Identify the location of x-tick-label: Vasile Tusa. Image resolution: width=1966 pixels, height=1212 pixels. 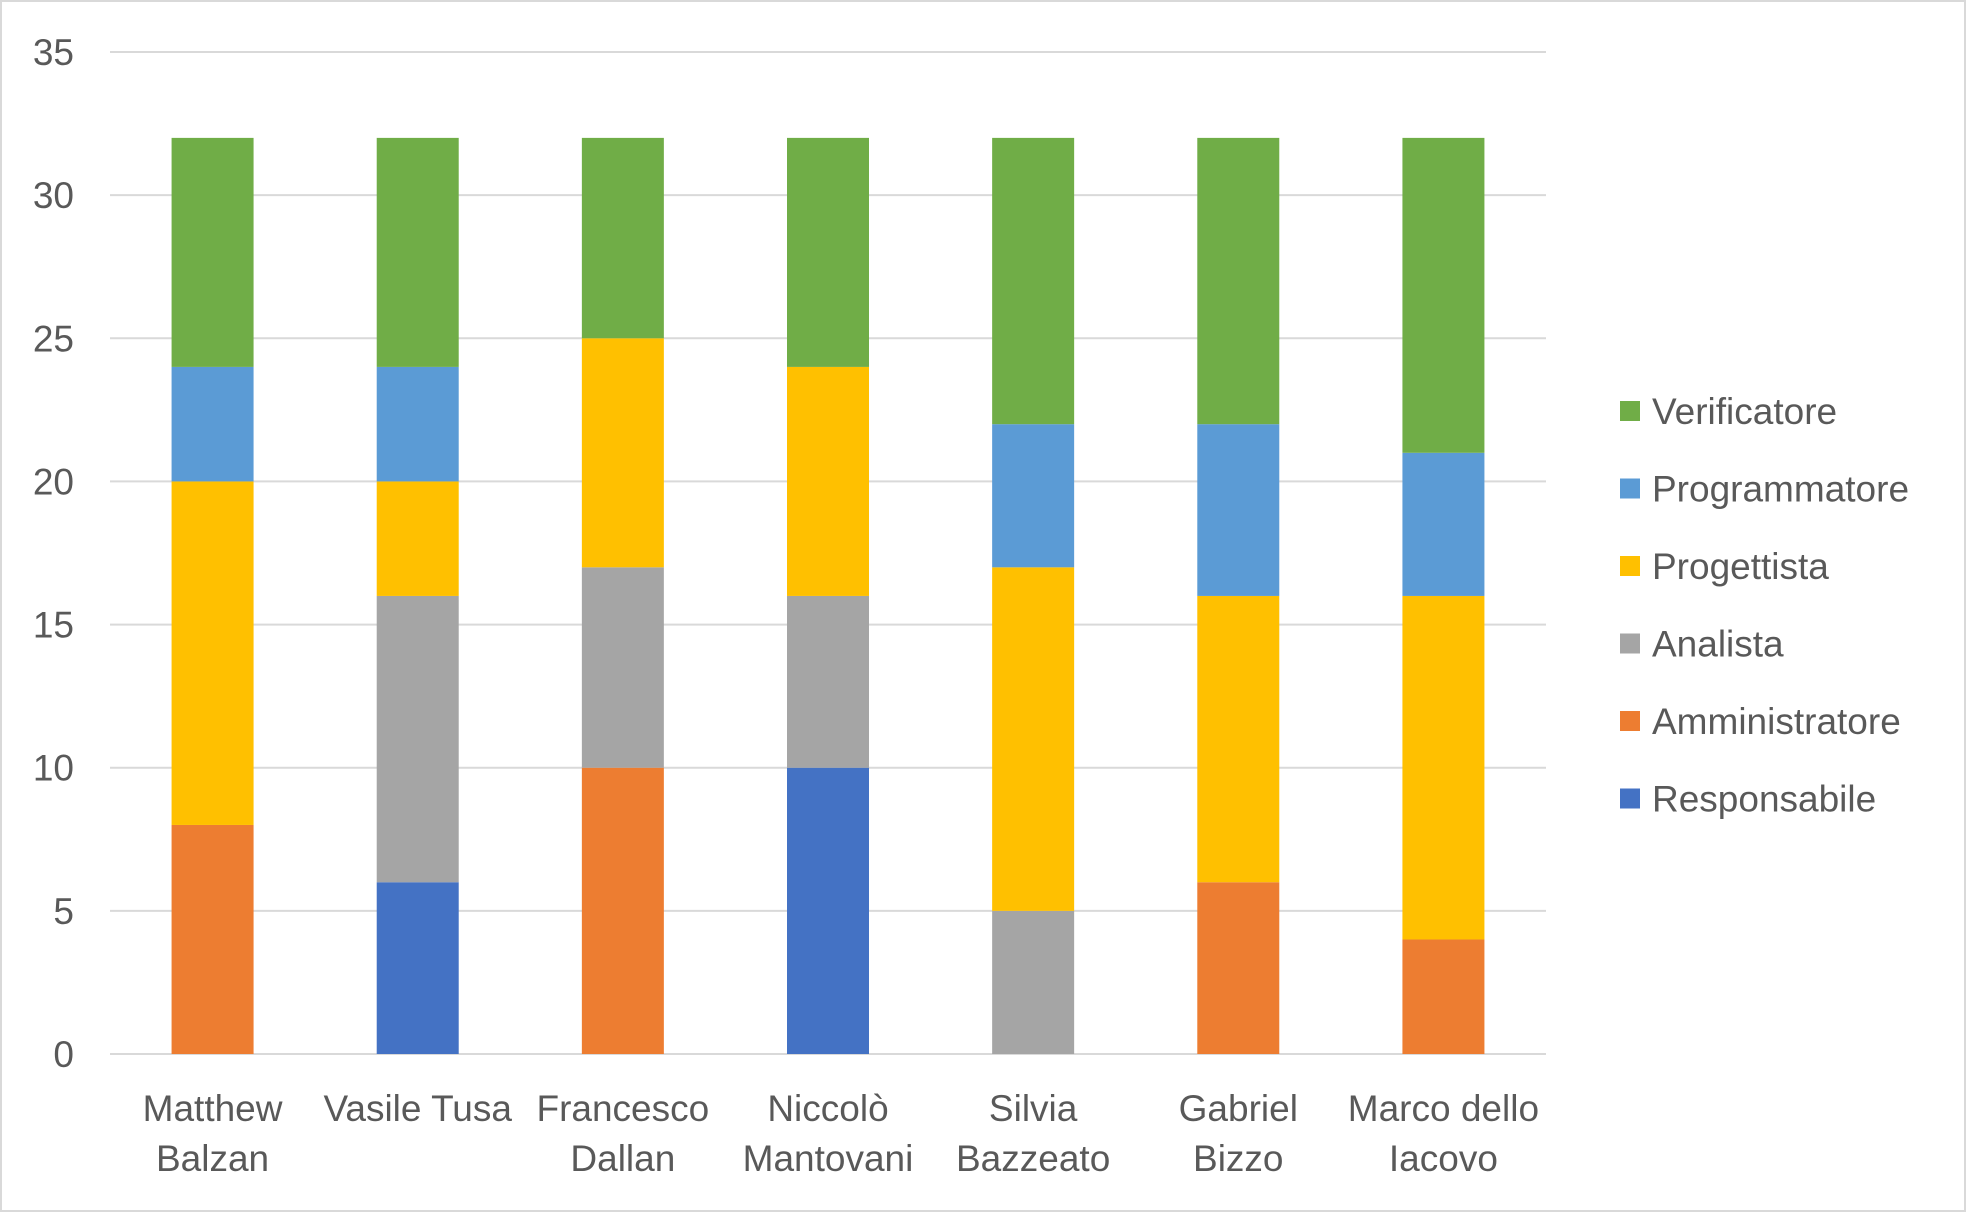
(417, 1108).